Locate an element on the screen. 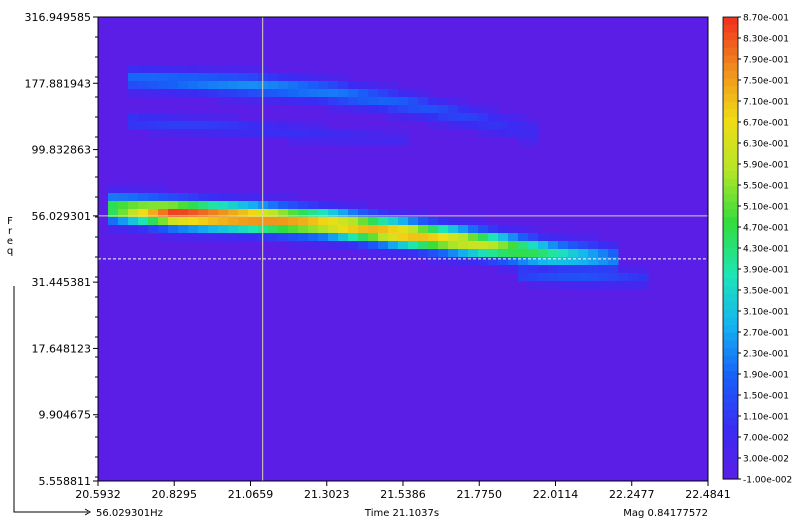 The width and height of the screenshot is (793, 524). colorbar-label: -1.00e-002 is located at coordinates (767, 481).